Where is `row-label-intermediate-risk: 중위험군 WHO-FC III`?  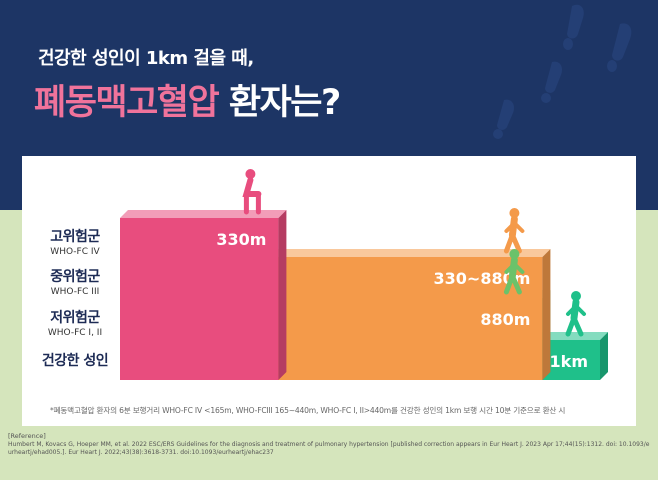 row-label-intermediate-risk: 중위험군 WHO-FC III is located at coordinates (75, 281).